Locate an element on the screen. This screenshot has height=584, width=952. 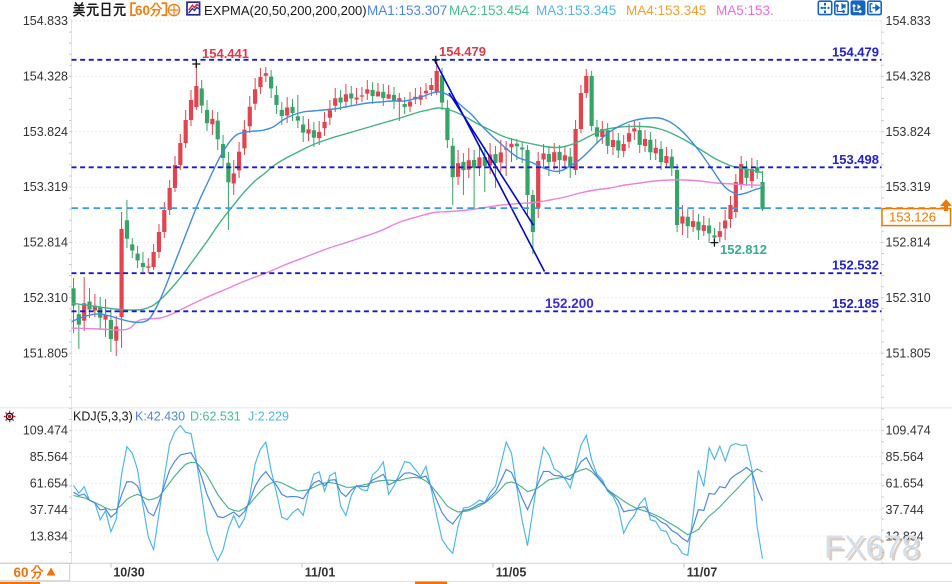
svg-text: 152.200 is located at coordinates (569, 303).